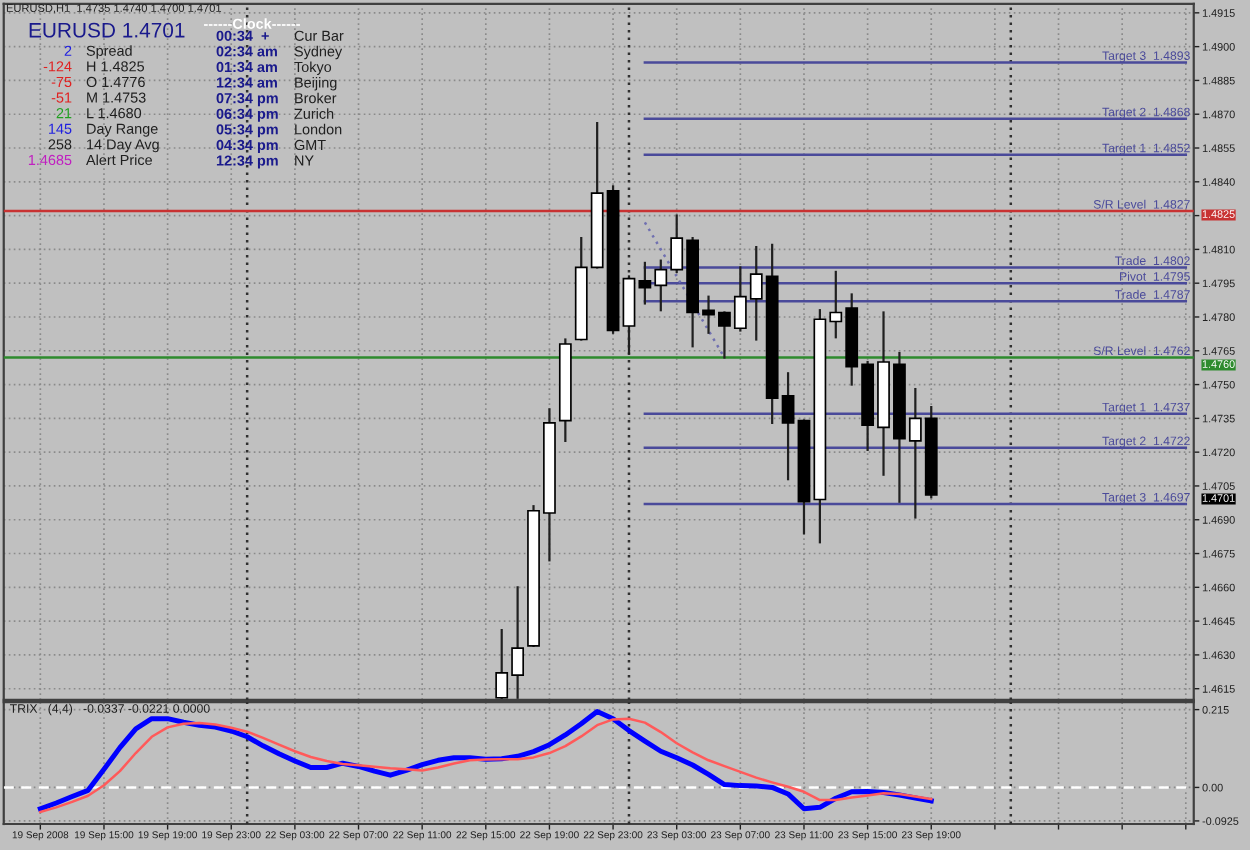 This screenshot has width=1250, height=850. What do you see at coordinates (684, 290) in the screenshot?
I see `line-series` at bounding box center [684, 290].